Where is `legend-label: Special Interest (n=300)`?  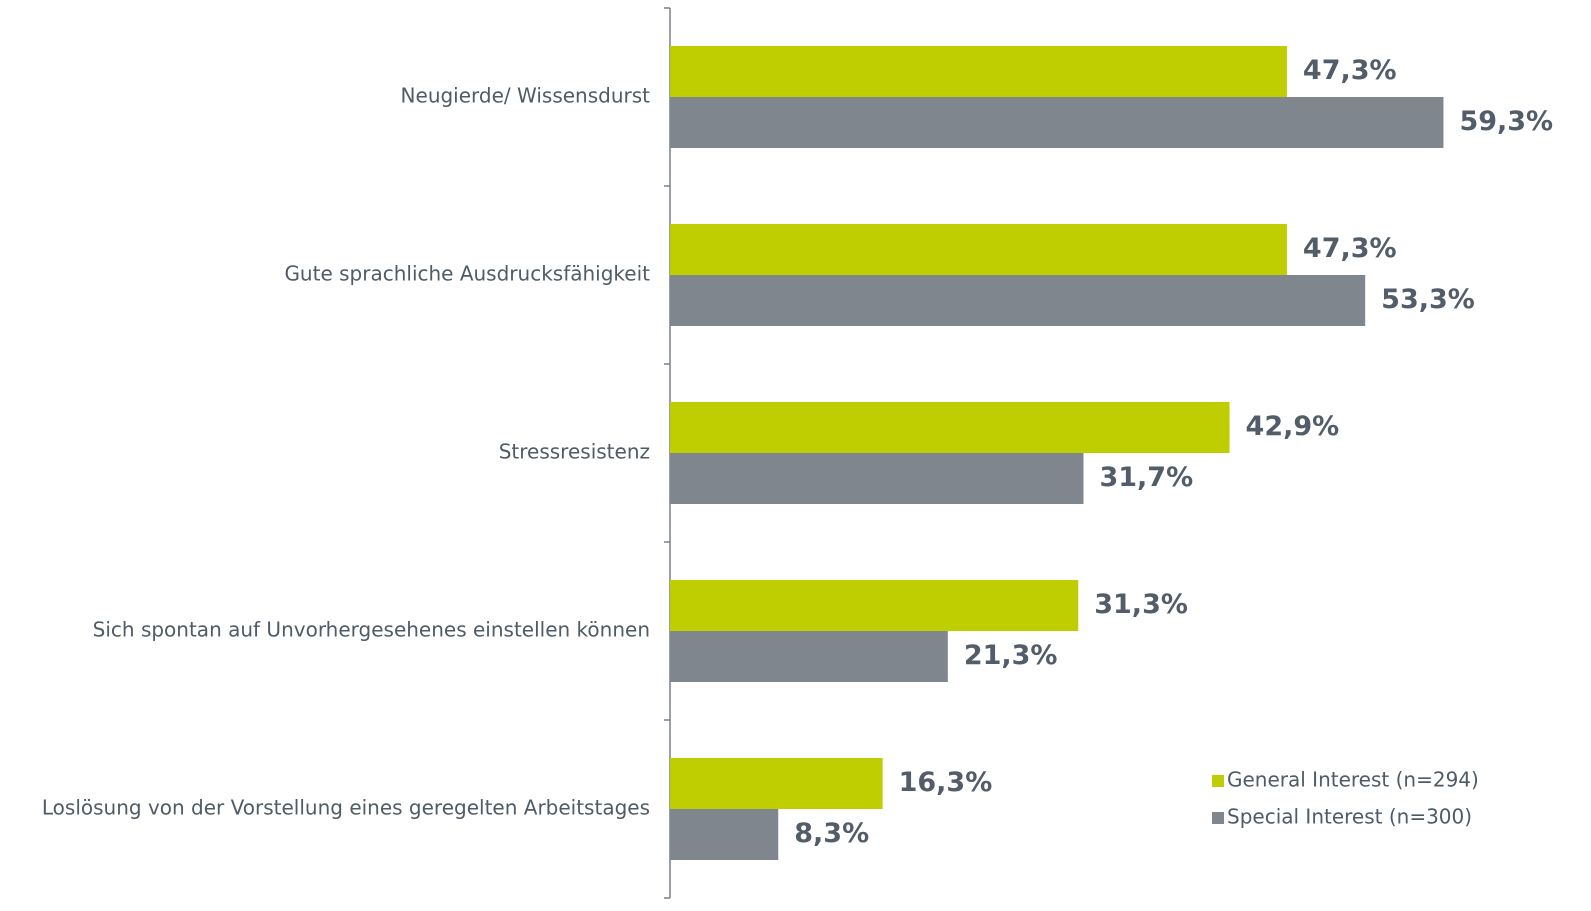
legend-label: Special Interest (n=300) is located at coordinates (1349, 817).